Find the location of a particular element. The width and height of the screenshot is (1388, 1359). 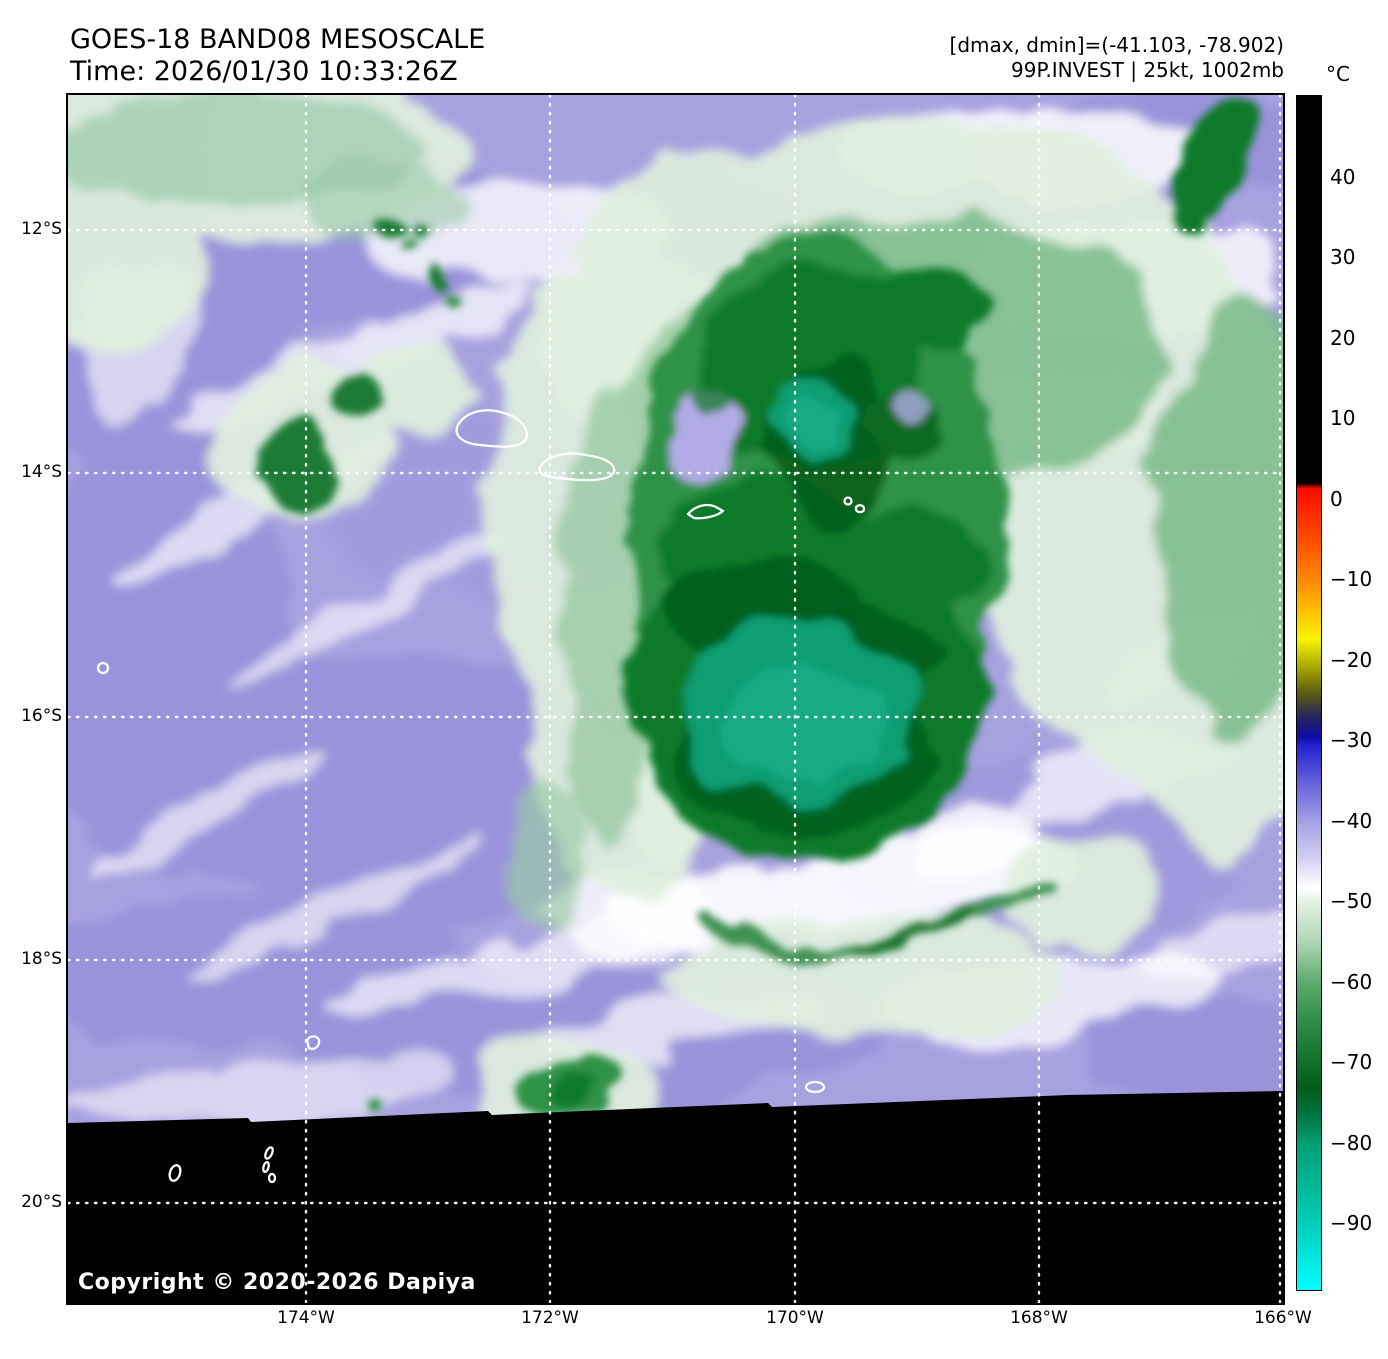

lat-tick-label: 12°S is located at coordinates (41, 229).